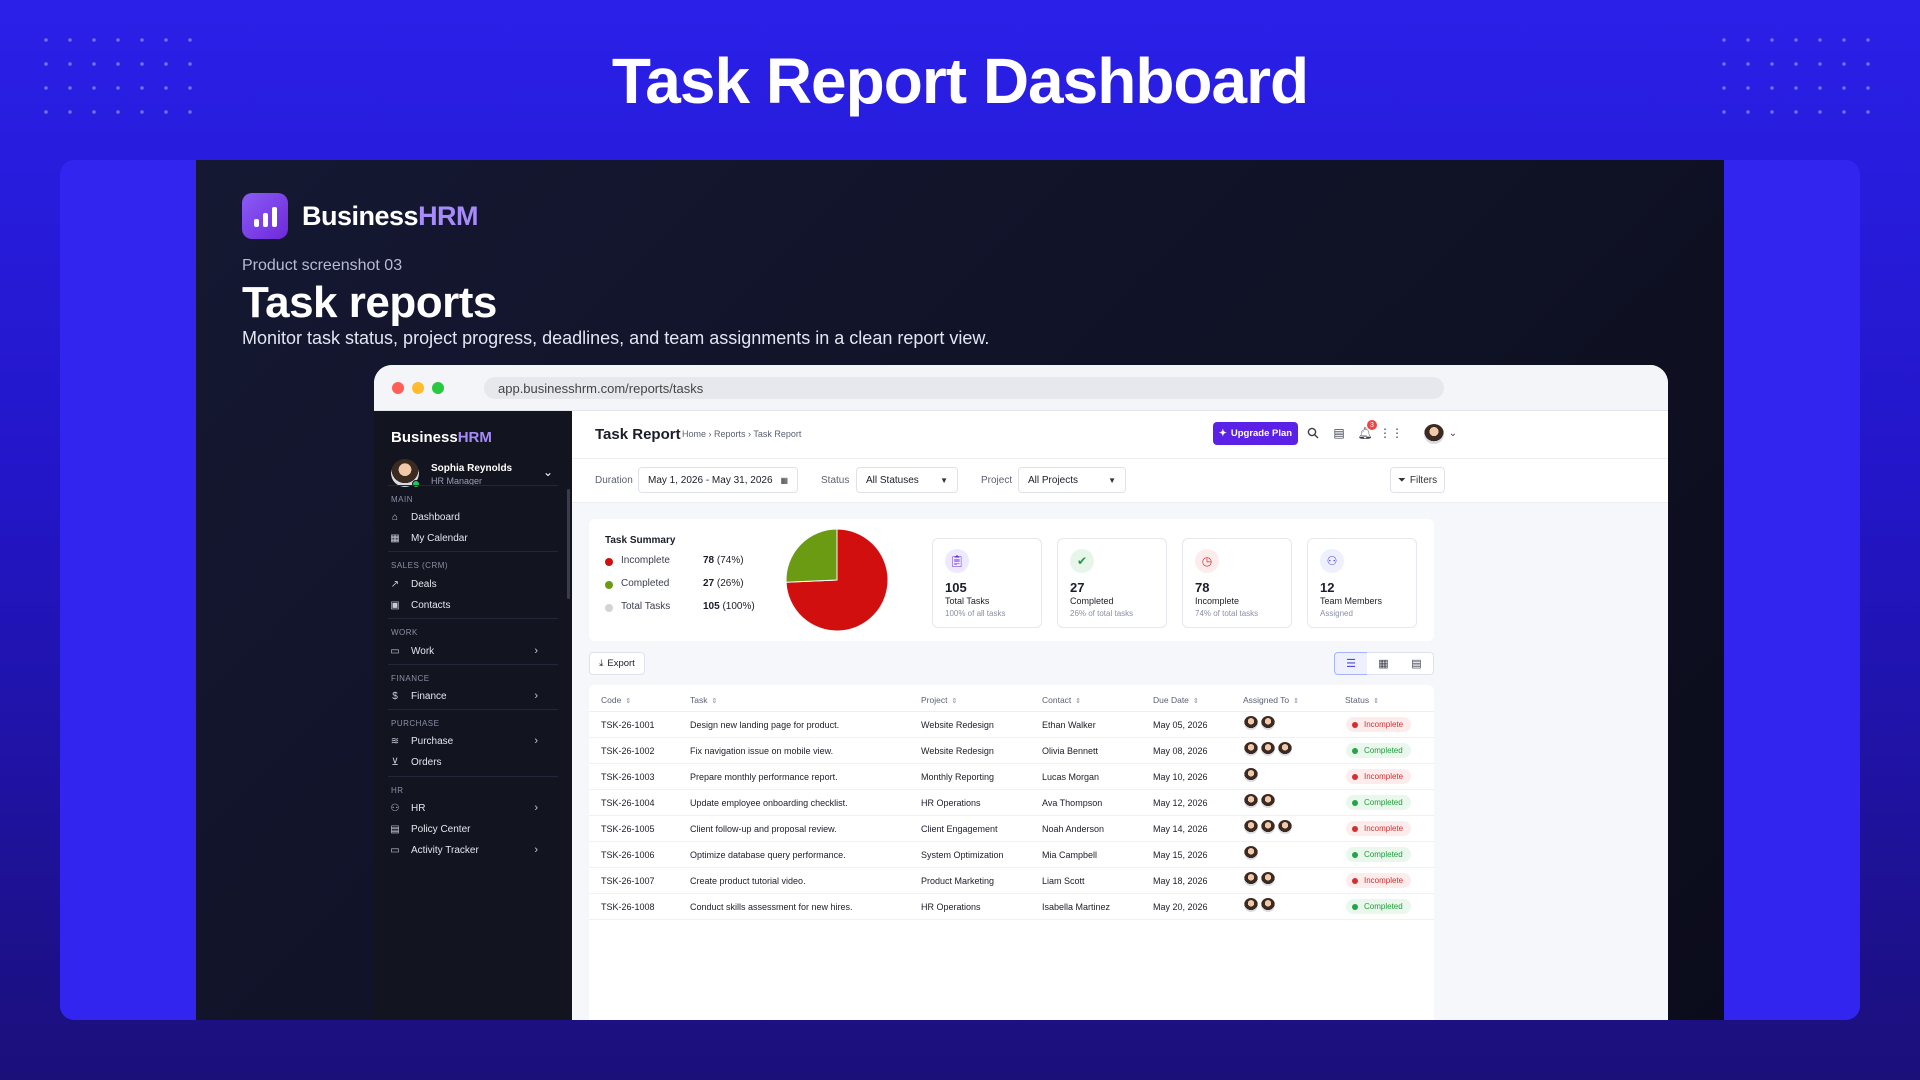  Describe the element at coordinates (1072, 480) in the screenshot. I see `project-select: All Projects ▼` at that location.